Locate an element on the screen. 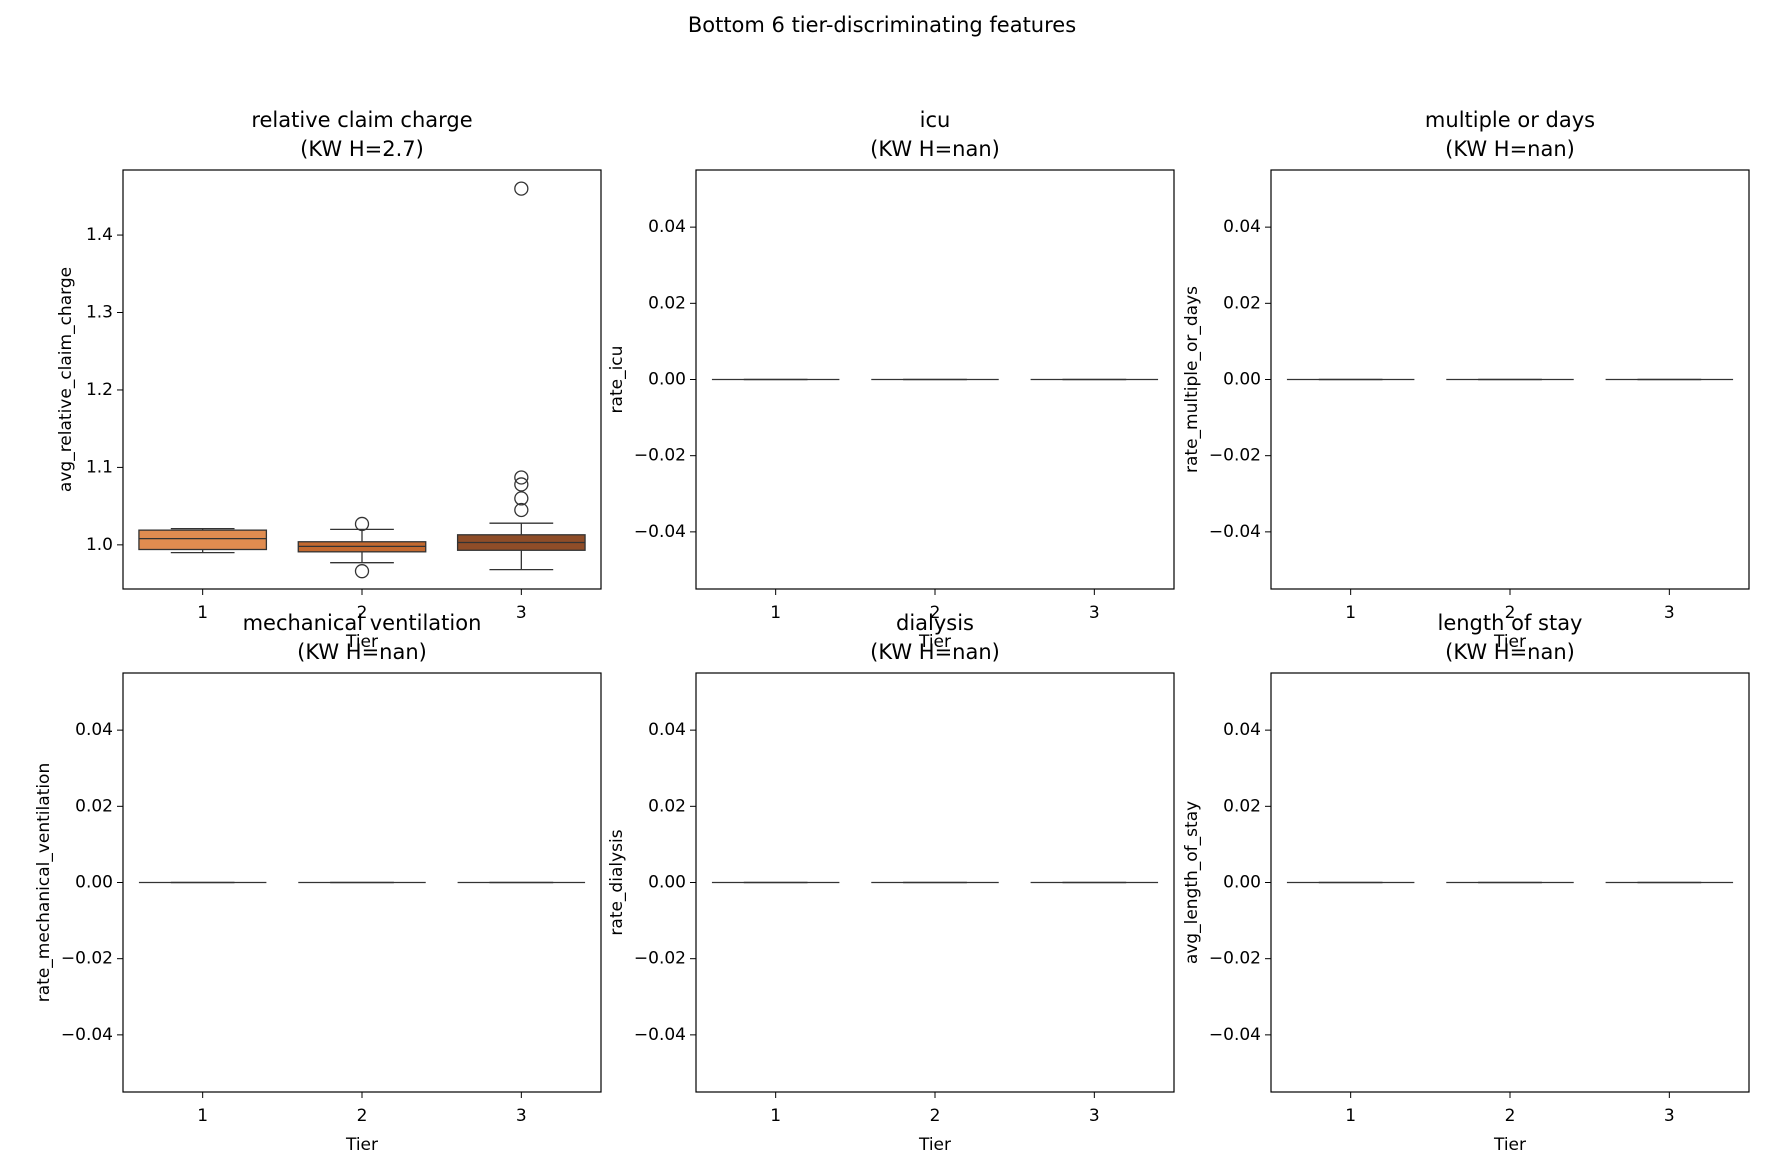 The image size is (1765, 1172). y-tick-label: 1.1 is located at coordinates (99, 467).